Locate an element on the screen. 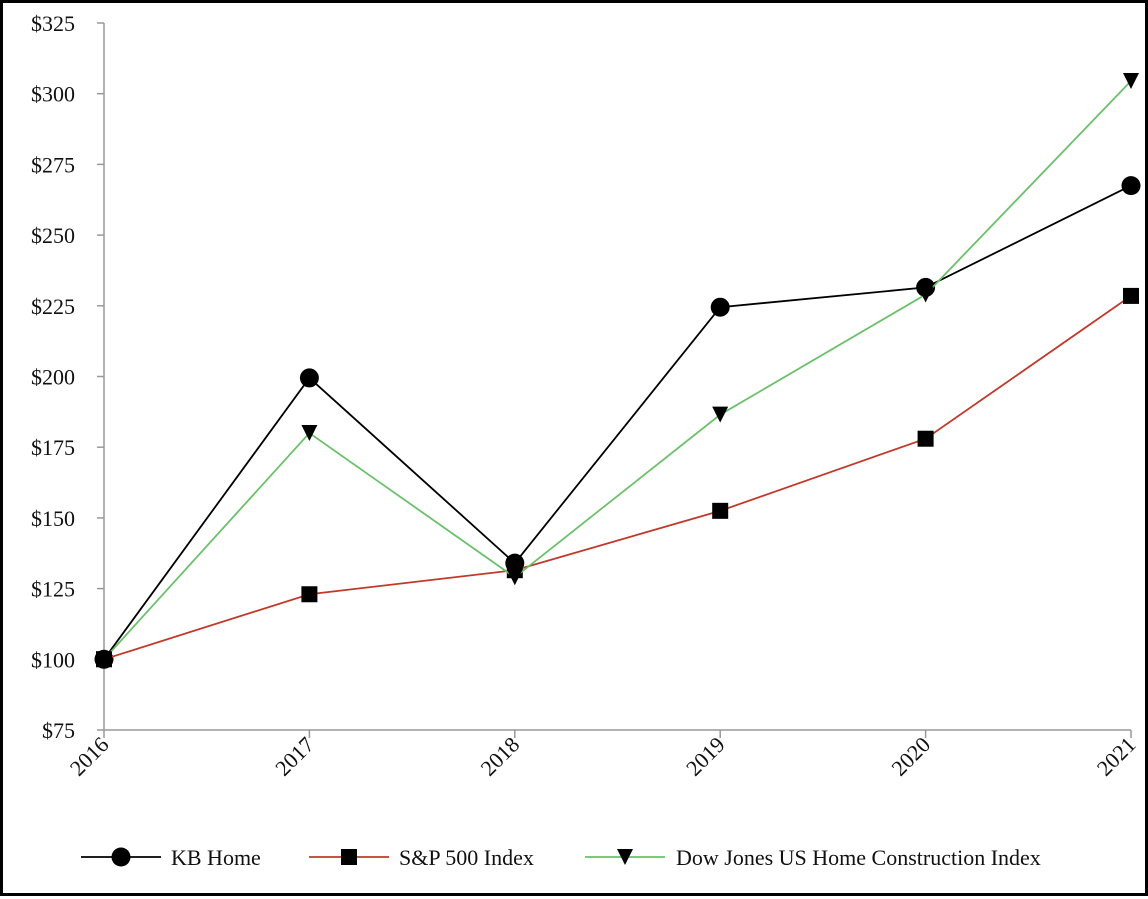 The width and height of the screenshot is (1148, 899). y-tick-label: $300 is located at coordinates (53, 94).